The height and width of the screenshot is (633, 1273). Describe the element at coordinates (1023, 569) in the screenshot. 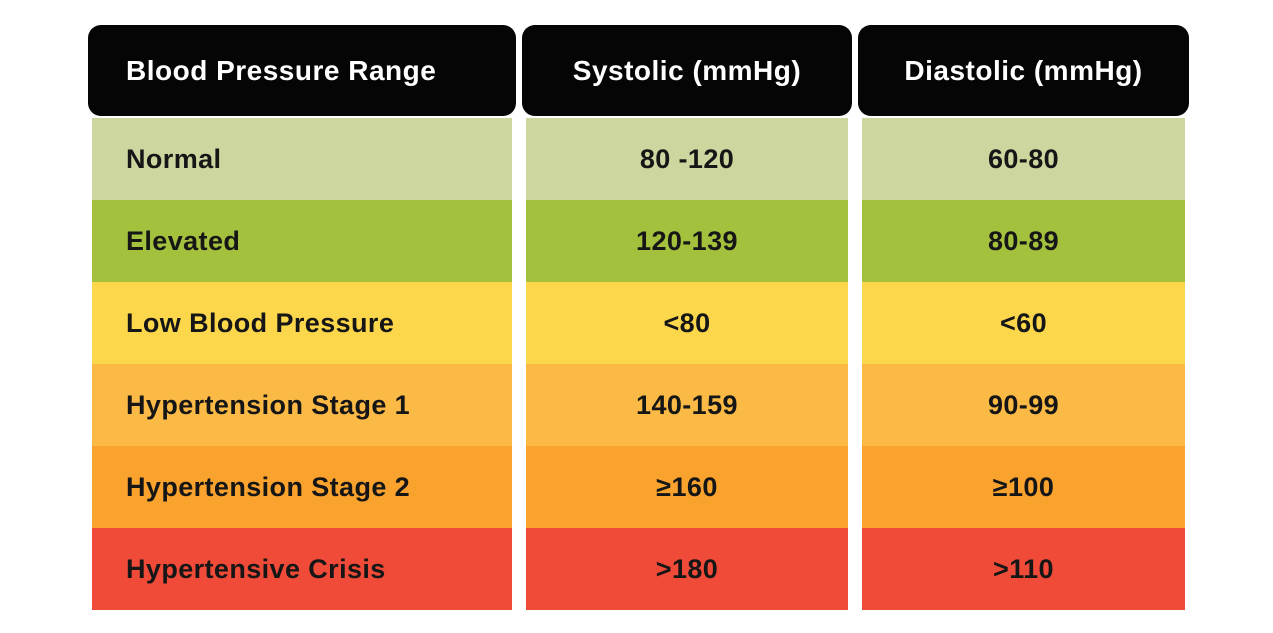

I see `diastolic-value-hypertensive-crisis: >110` at that location.